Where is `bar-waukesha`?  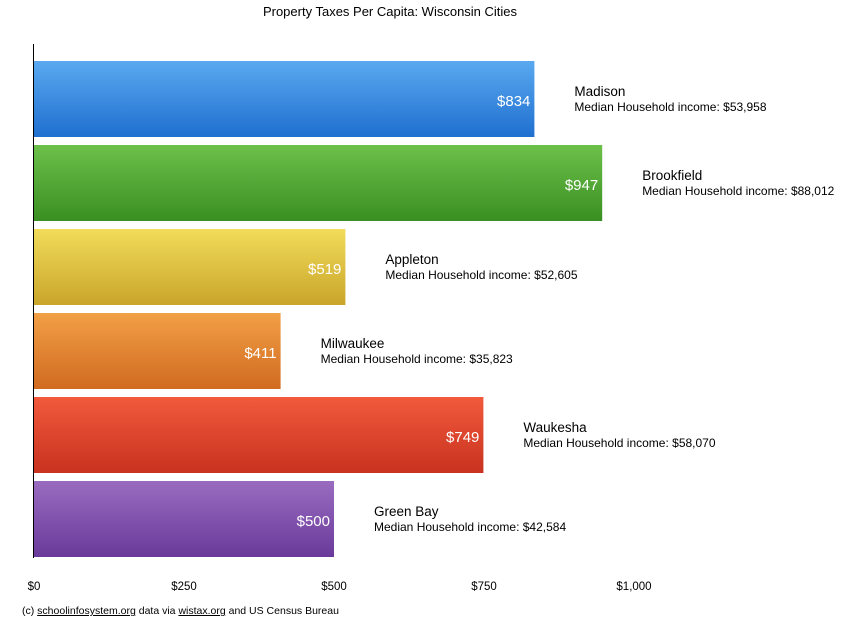
bar-waukesha is located at coordinates (259, 435).